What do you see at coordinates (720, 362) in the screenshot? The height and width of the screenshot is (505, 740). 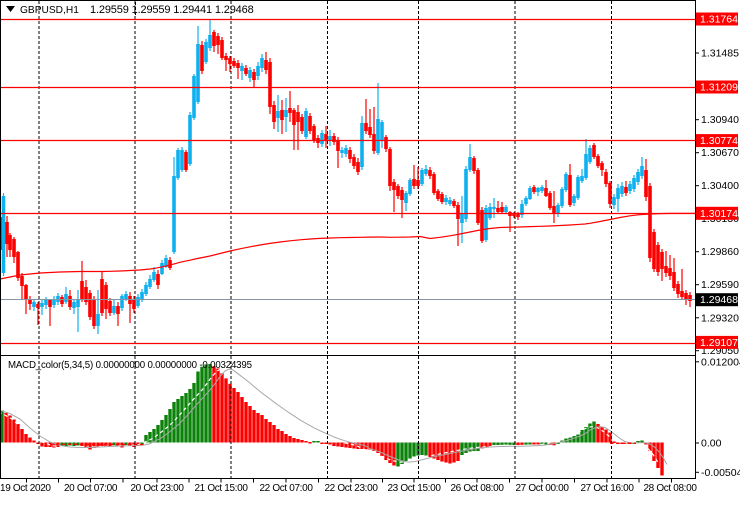 I see `svg-text: 0.0120046` at bounding box center [720, 362].